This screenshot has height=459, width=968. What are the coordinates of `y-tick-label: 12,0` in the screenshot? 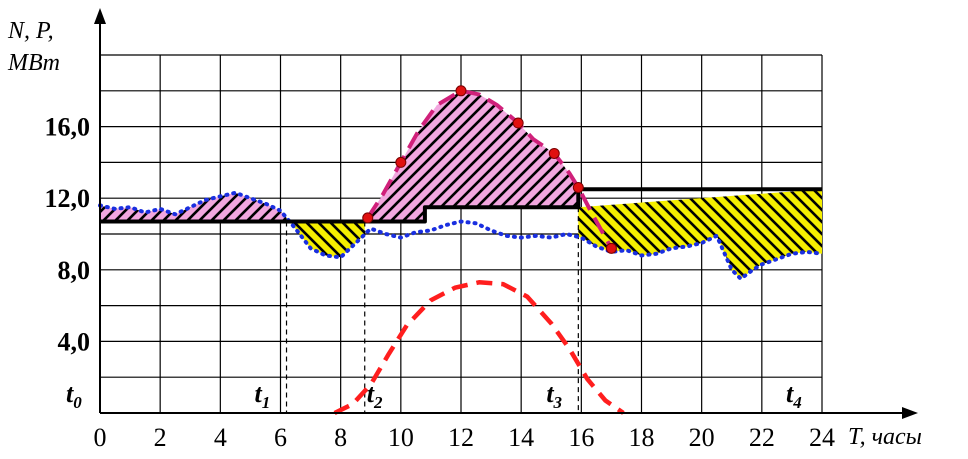 It's located at (68, 198).